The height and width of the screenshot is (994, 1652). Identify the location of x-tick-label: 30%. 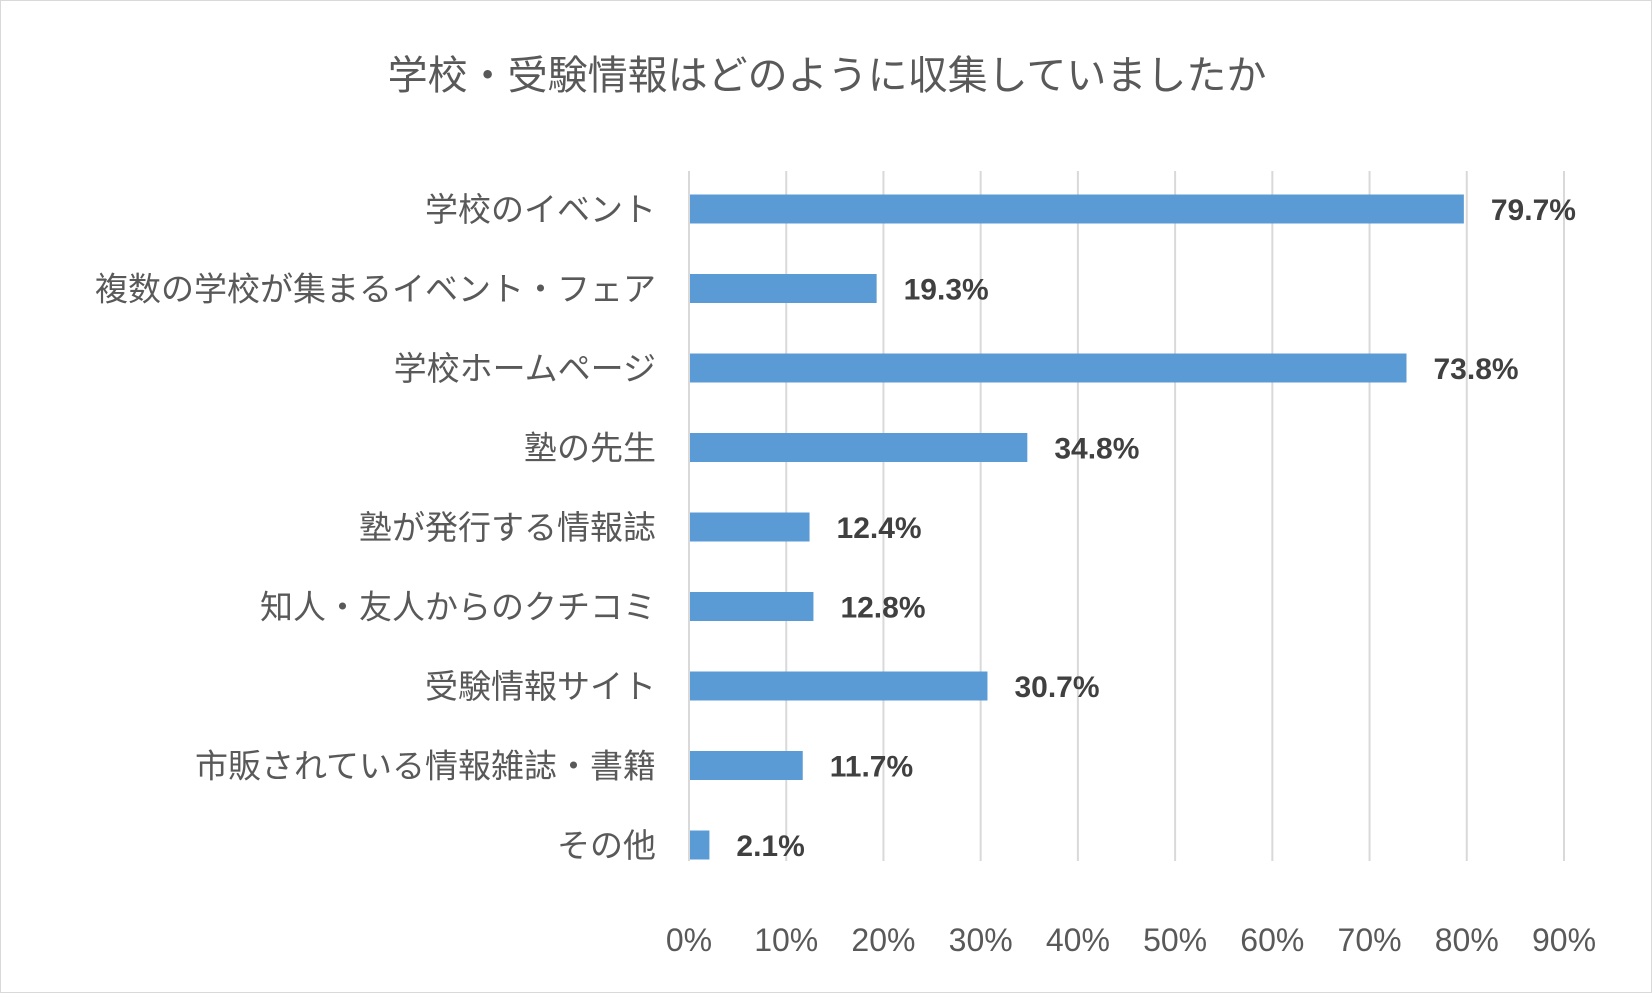
(981, 940).